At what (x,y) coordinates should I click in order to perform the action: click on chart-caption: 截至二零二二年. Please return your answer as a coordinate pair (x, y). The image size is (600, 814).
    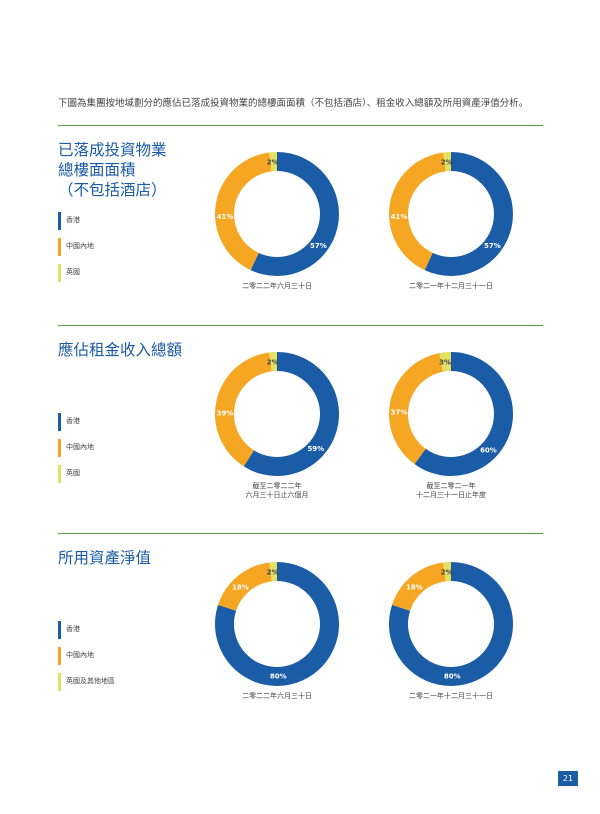
    Looking at the image, I should click on (277, 485).